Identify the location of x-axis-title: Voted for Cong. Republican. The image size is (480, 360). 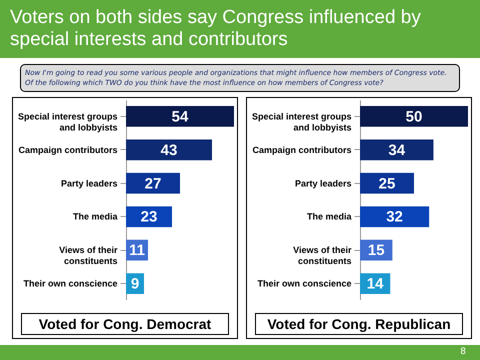
(359, 324).